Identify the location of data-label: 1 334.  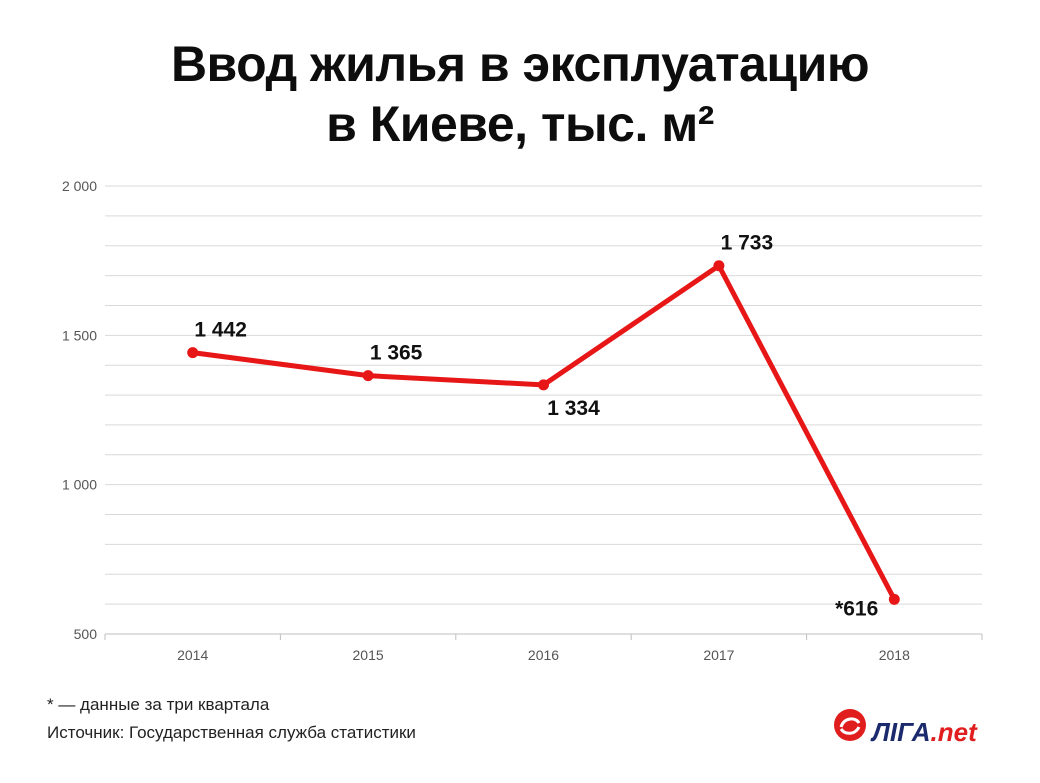
(573, 408).